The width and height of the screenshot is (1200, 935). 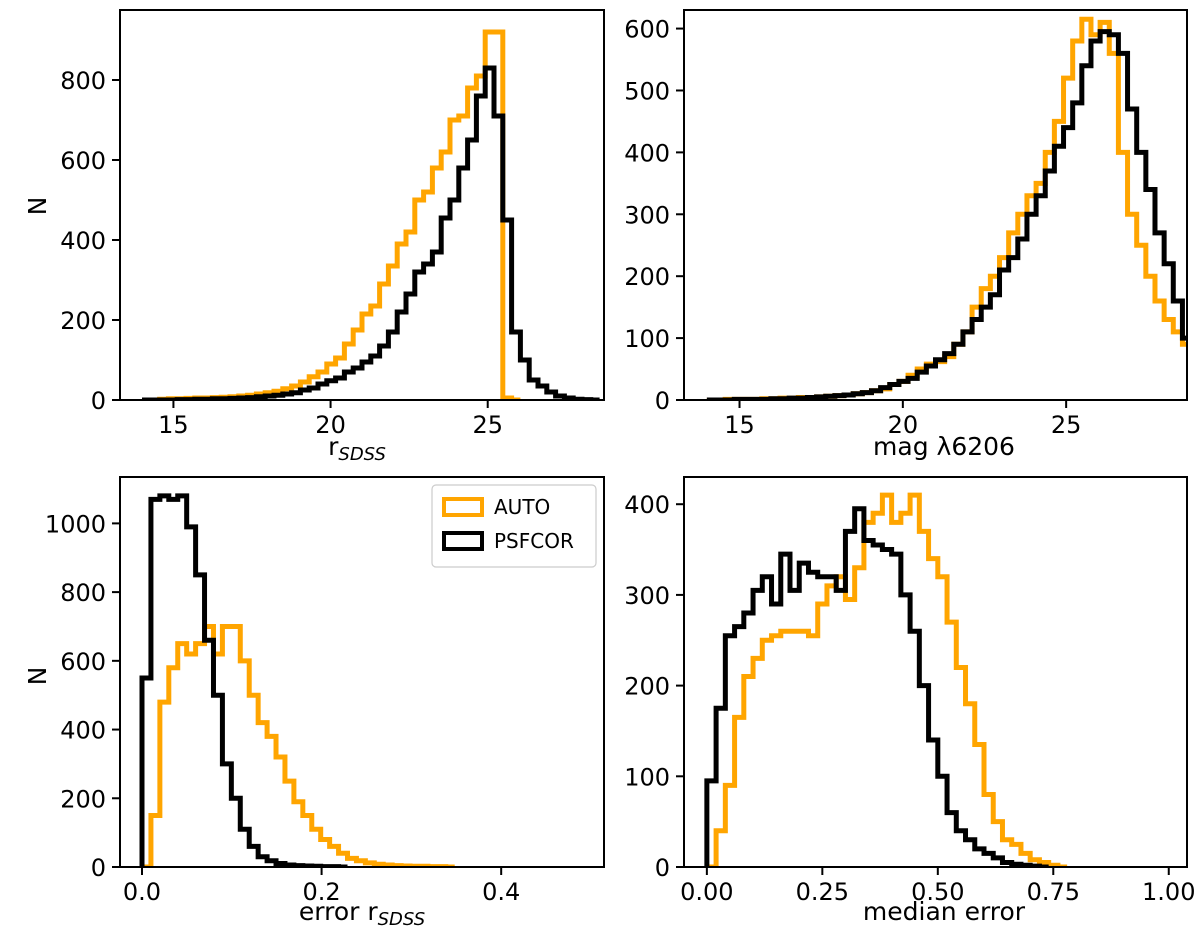 I want to click on legend: AUTO PSFCOR, so click(x=514, y=526).